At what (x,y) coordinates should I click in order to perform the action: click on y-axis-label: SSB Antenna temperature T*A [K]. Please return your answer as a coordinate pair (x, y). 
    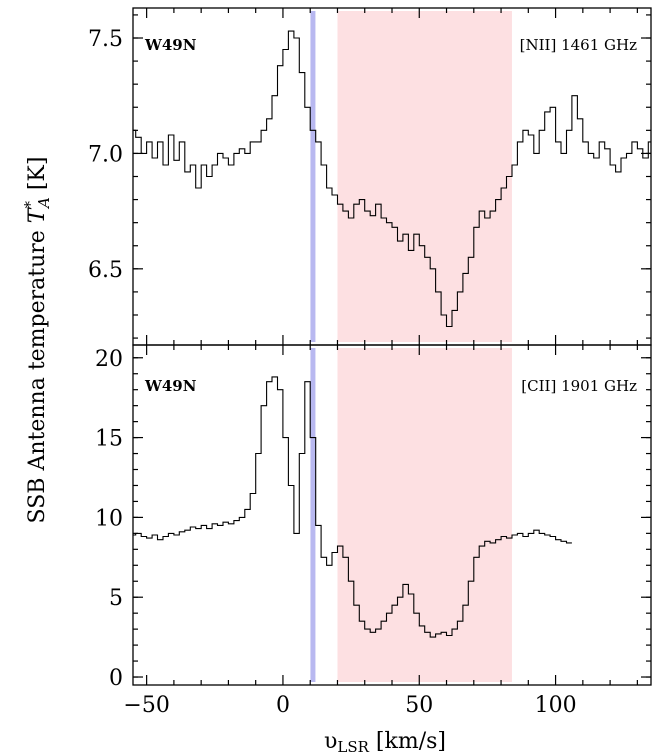
    Looking at the image, I should click on (37, 340).